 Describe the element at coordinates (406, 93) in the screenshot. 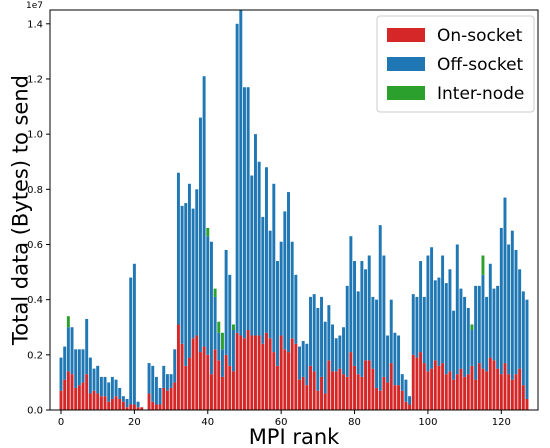

I see `legend-swatch-inter-node` at that location.